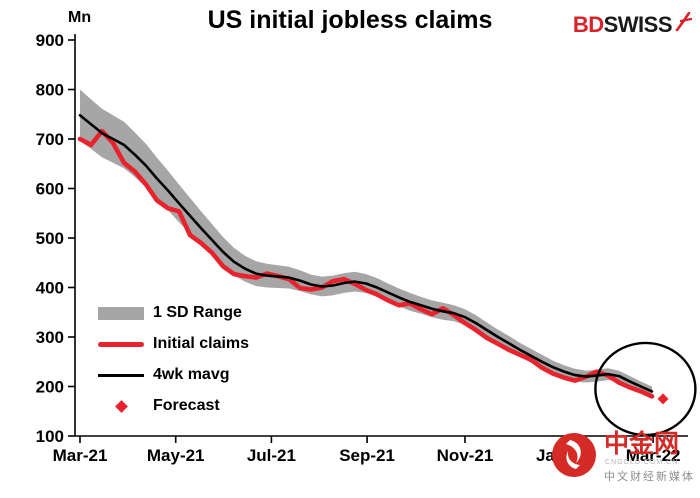 This screenshot has height=498, width=700. Describe the element at coordinates (186, 405) in the screenshot. I see `legend-label-forecast: Forecast` at that location.